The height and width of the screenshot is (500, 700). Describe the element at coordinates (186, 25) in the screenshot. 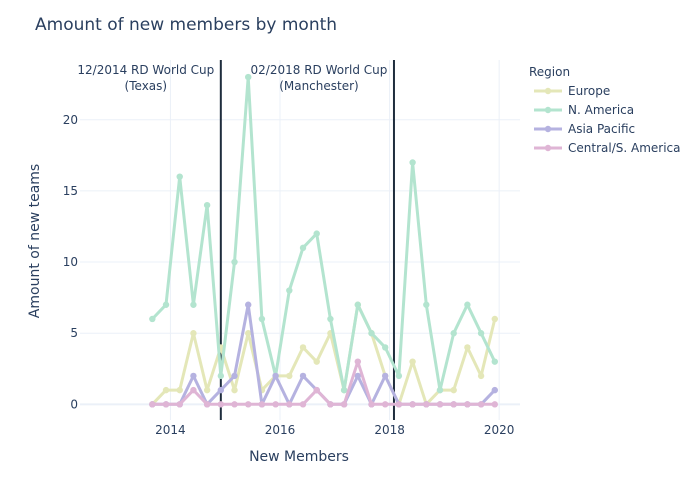

I see `chart-title: Amount of new members by month` at that location.